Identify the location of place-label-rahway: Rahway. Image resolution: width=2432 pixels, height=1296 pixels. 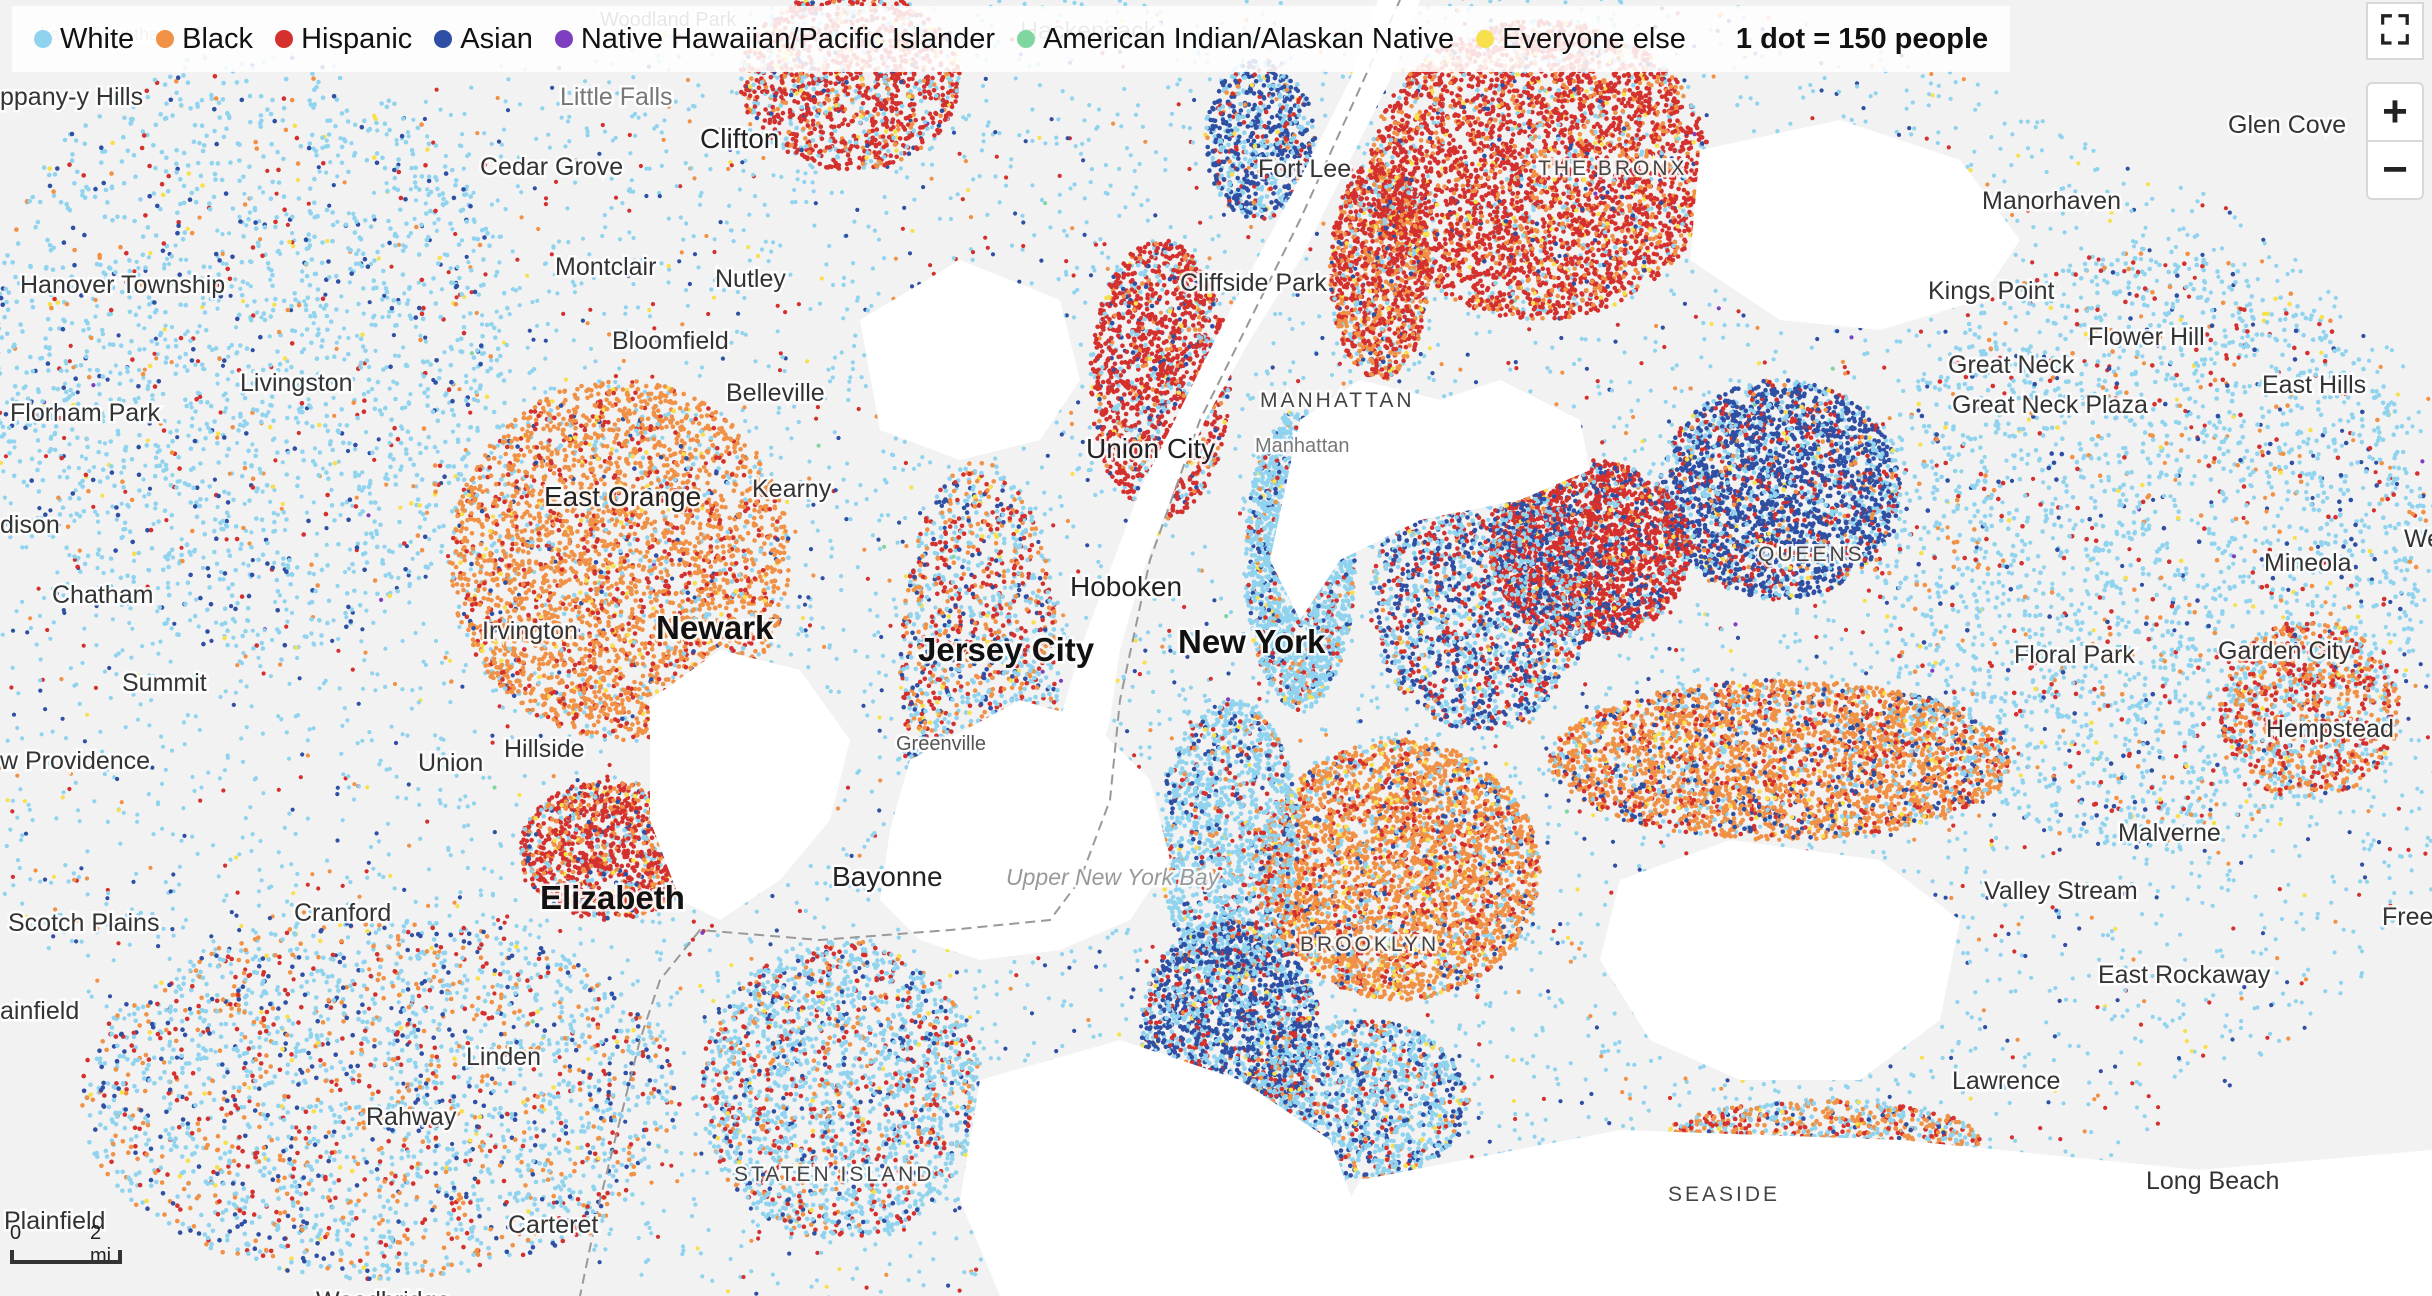
(411, 1117).